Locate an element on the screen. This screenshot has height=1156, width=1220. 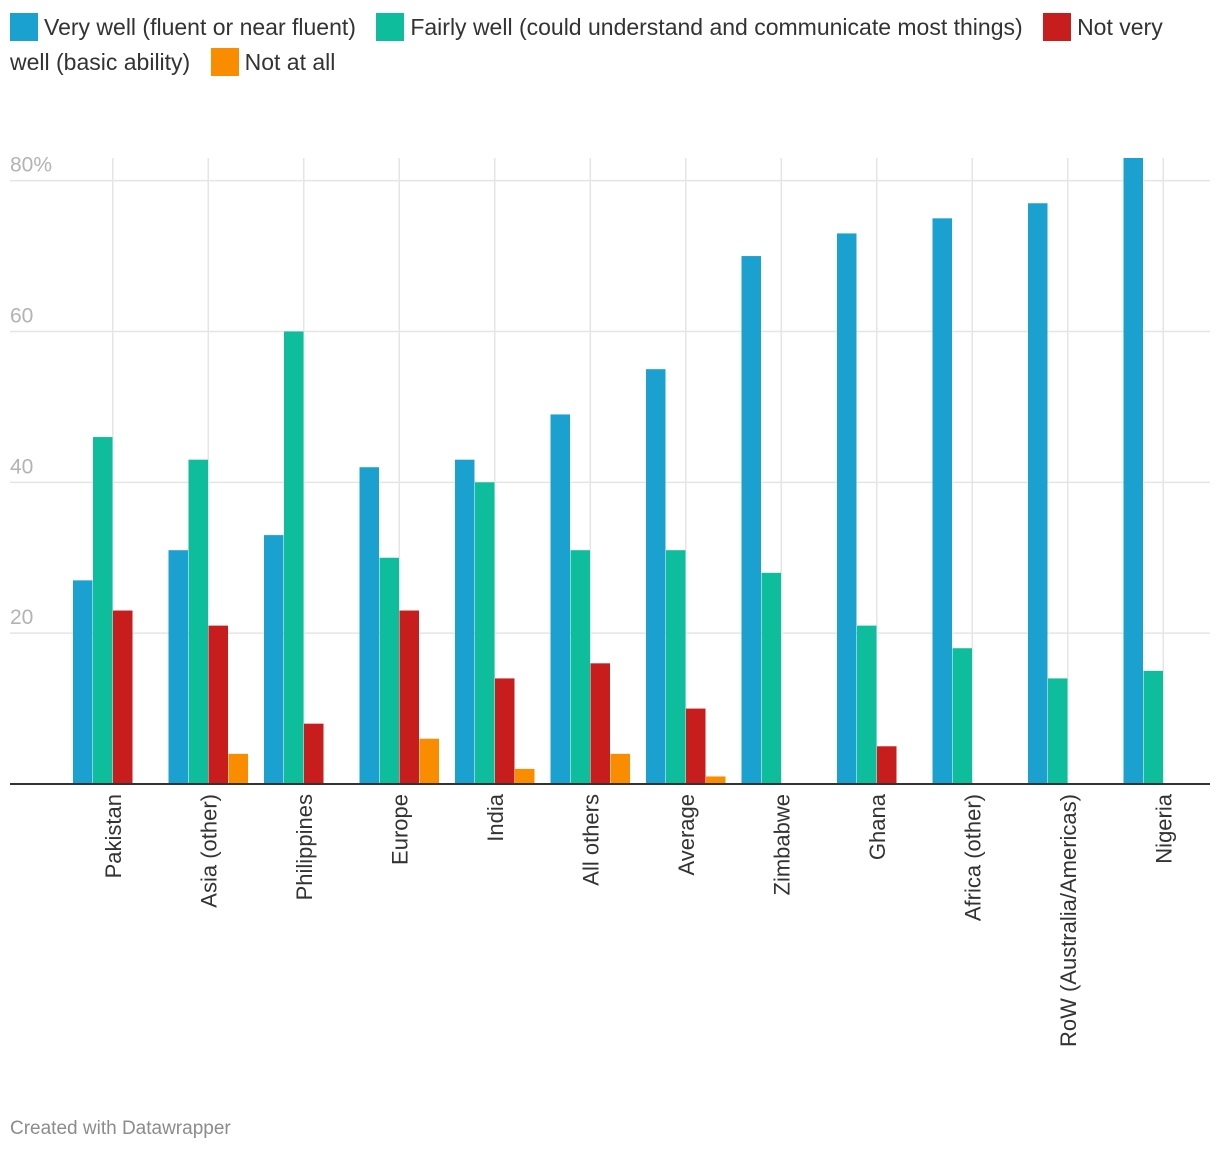
y-tick-label-60: 60 is located at coordinates (21, 315).